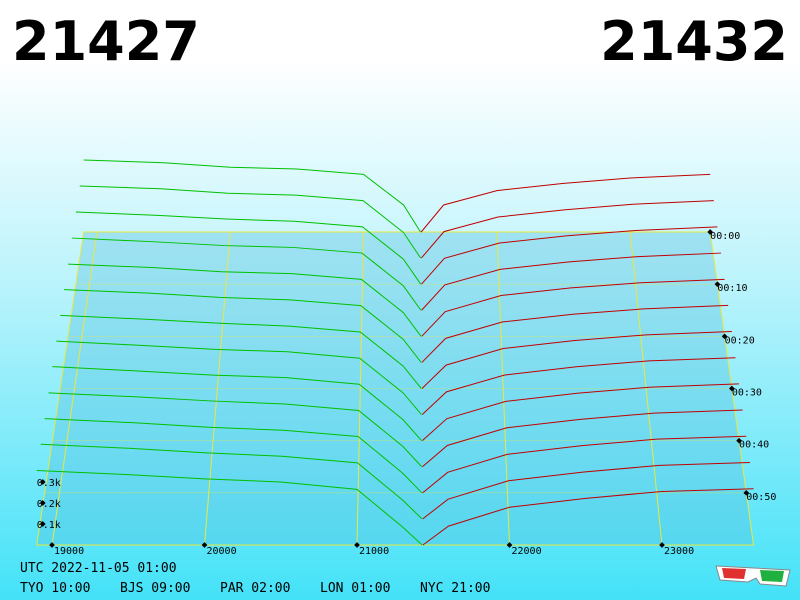 The image size is (800, 600). Describe the element at coordinates (732, 288) in the screenshot. I see `time-tick-label: 00:10` at that location.